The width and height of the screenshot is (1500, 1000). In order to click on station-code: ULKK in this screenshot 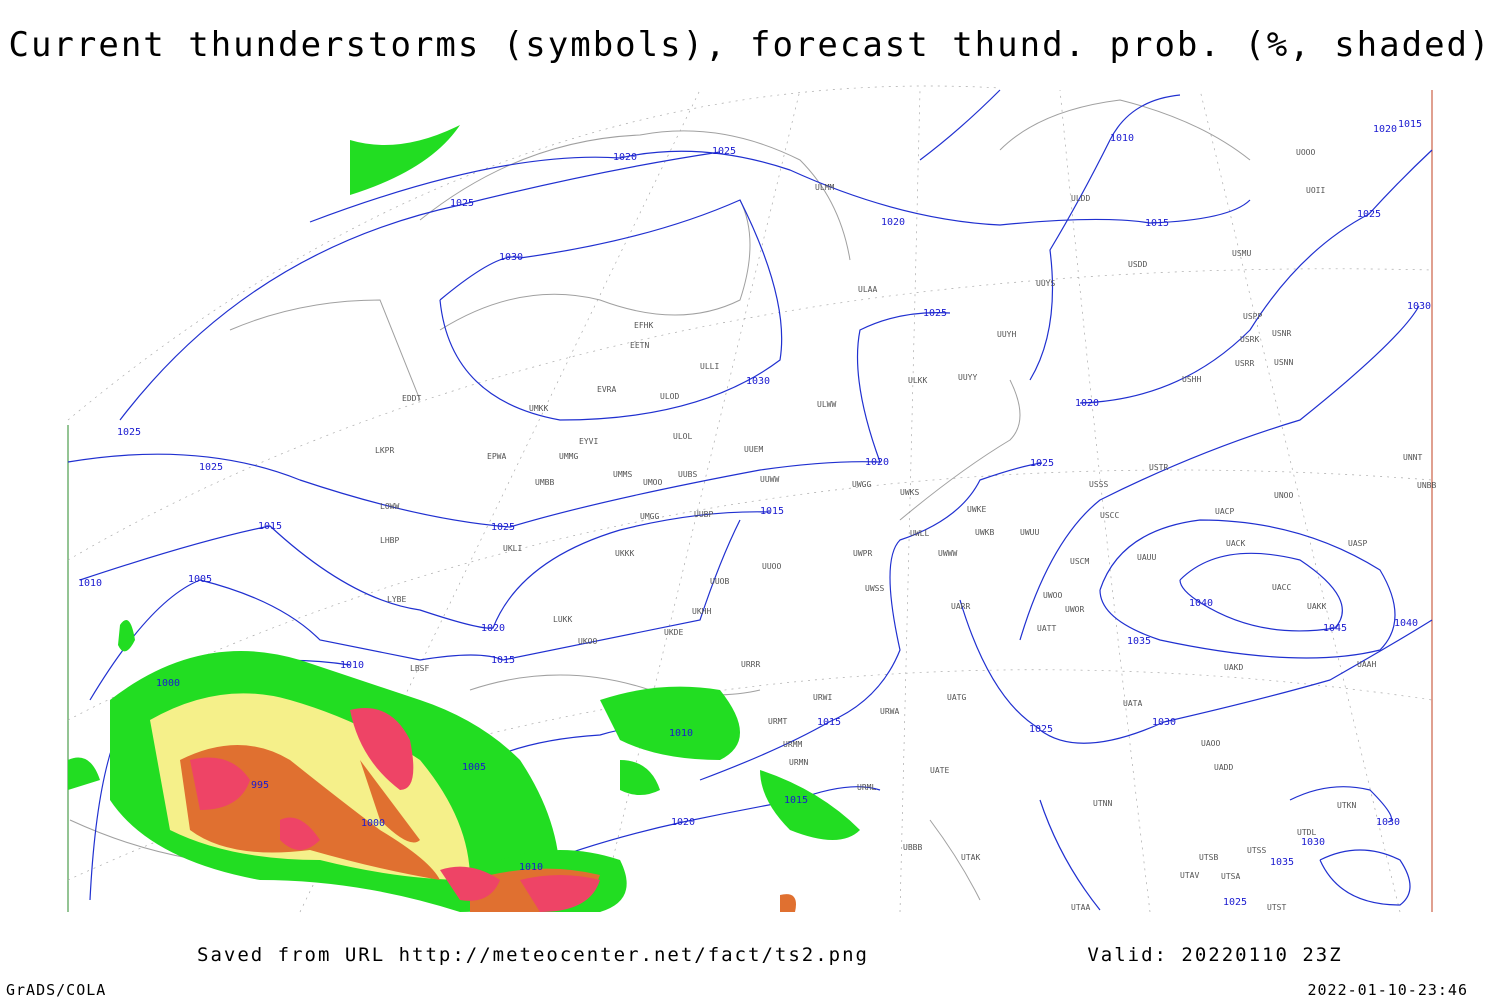, I will do `click(917, 380)`.